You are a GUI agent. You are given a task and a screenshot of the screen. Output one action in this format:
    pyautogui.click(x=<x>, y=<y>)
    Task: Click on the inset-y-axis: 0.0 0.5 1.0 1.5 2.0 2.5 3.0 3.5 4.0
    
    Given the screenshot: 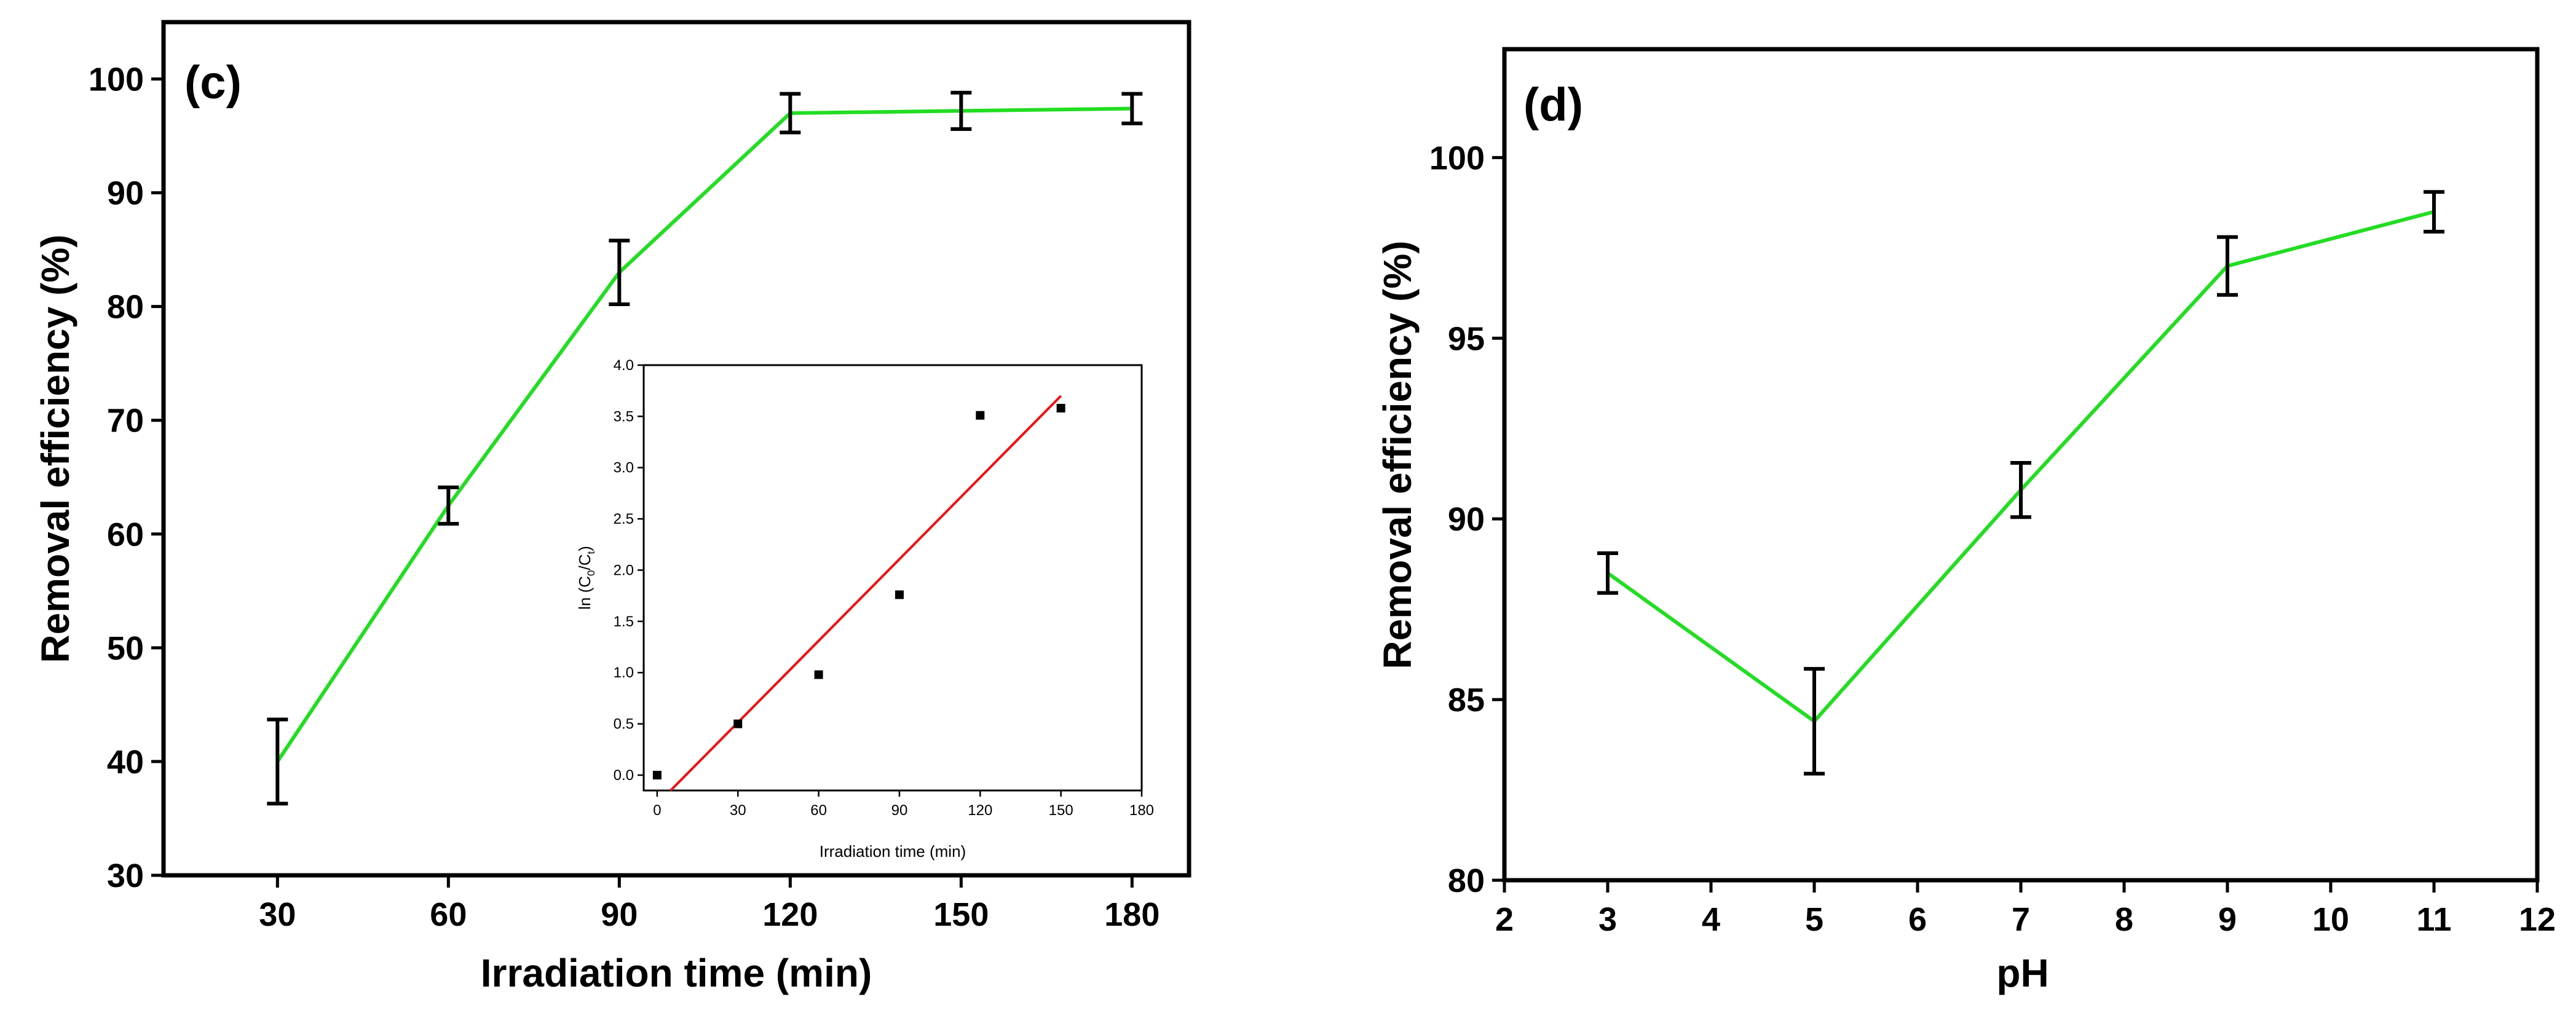 What is the action you would take?
    pyautogui.click(x=629, y=570)
    